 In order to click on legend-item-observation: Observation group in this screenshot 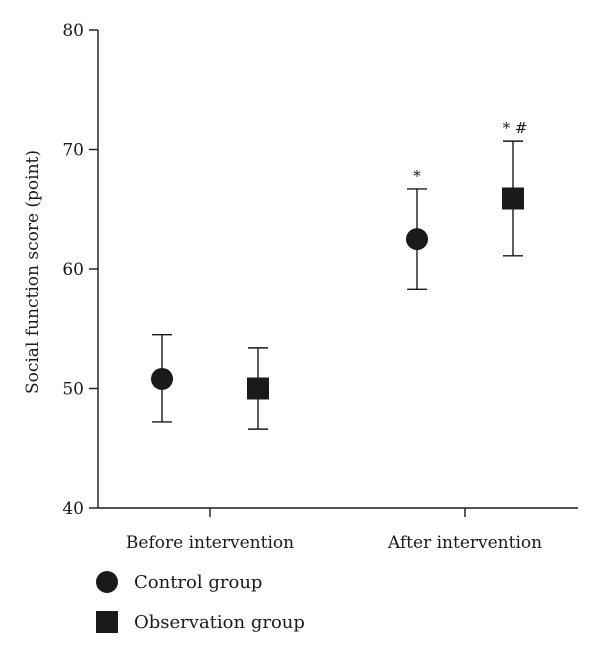, I will do `click(200, 622)`.